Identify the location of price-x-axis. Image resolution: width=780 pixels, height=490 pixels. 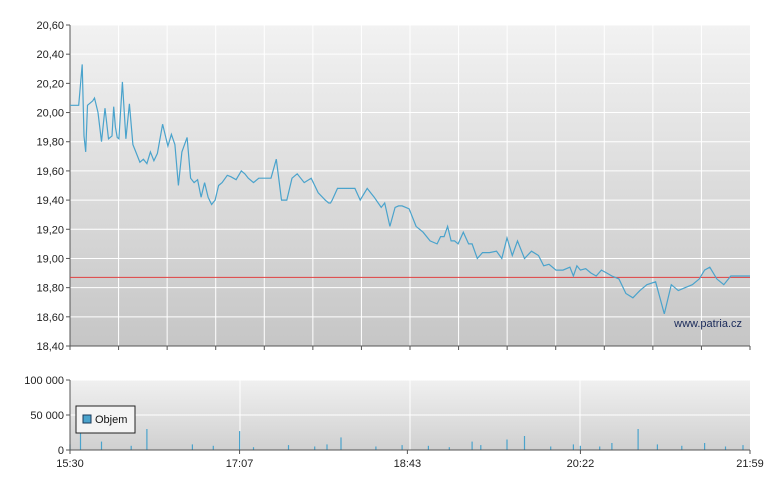
(410, 348).